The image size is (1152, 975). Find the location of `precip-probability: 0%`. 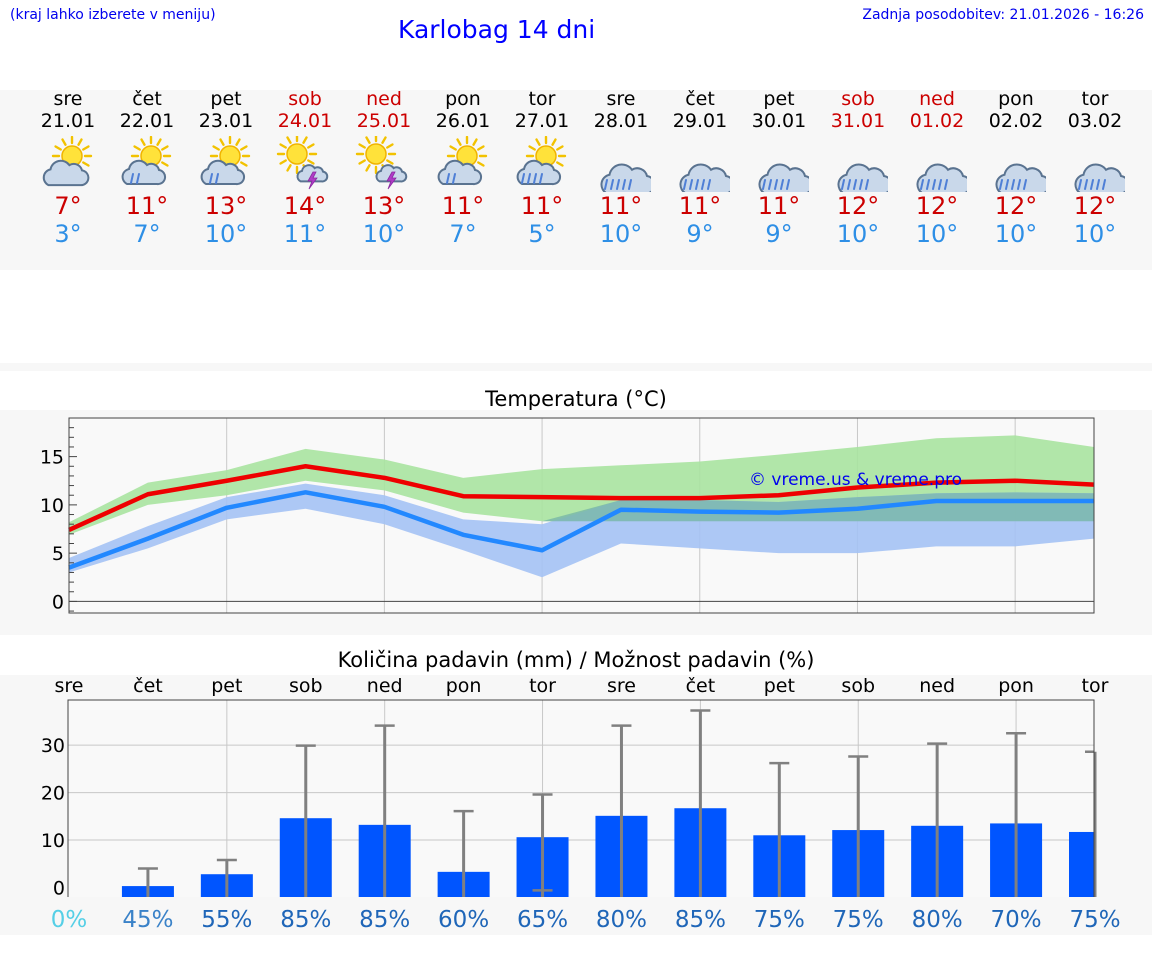

precip-probability: 0% is located at coordinates (69, 920).